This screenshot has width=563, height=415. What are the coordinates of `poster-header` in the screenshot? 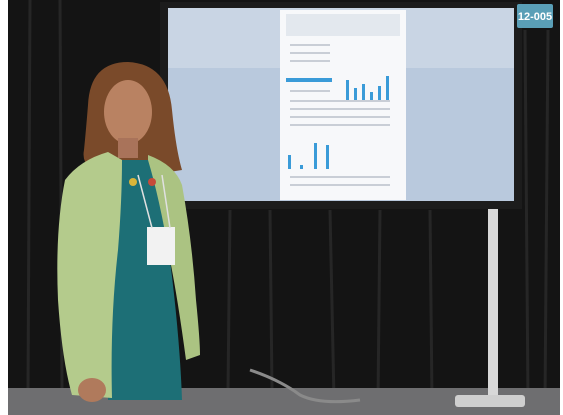 It's located at (343, 25).